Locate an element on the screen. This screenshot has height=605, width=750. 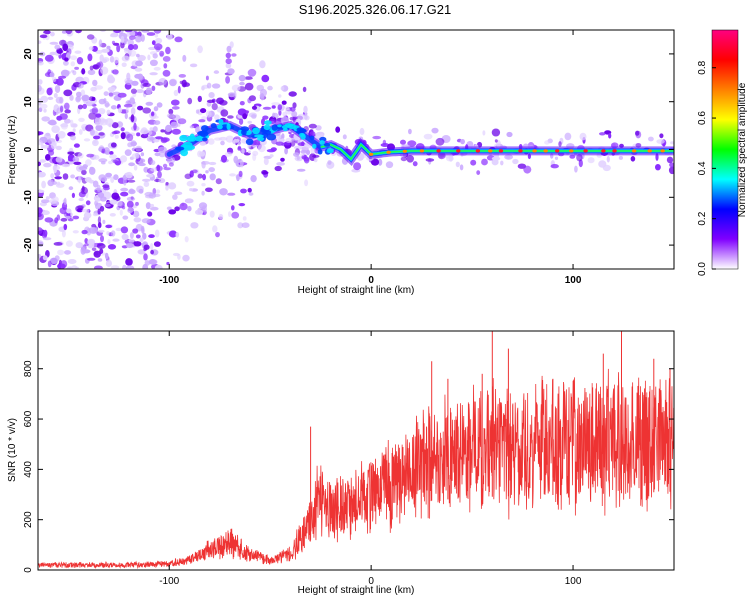
x-tick-label: 0 is located at coordinates (371, 280).